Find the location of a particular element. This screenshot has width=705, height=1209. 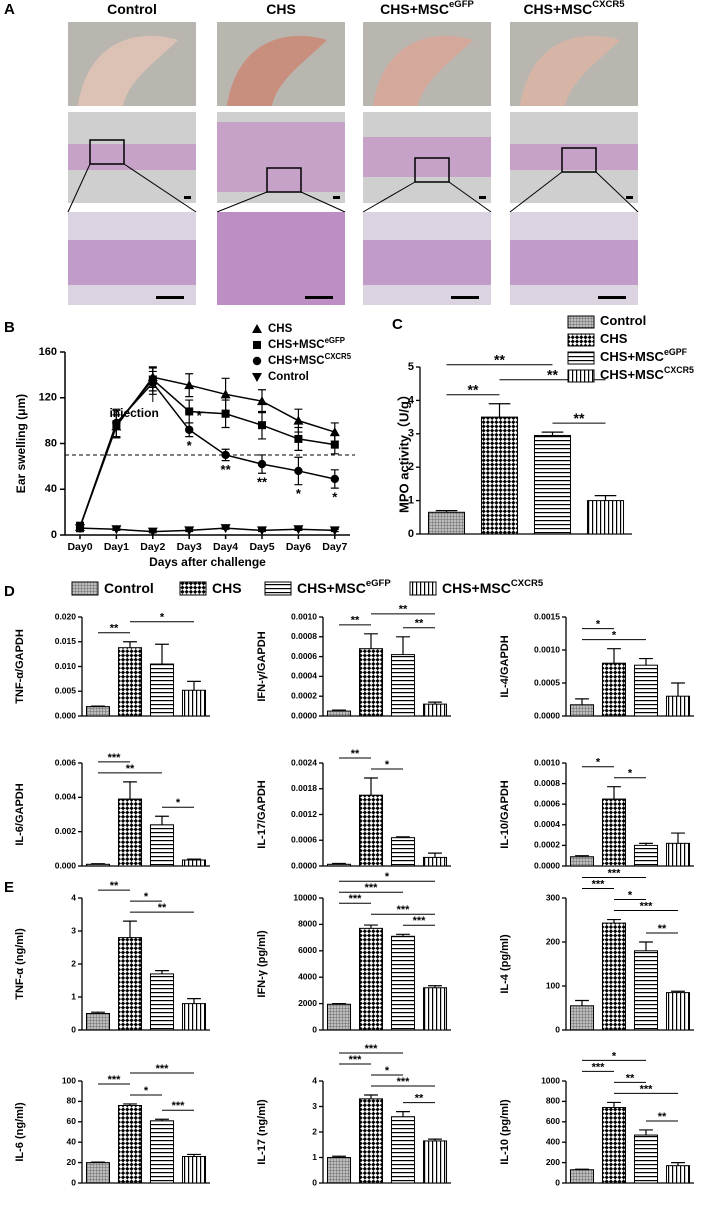

series-line is located at coordinates (207, 452).